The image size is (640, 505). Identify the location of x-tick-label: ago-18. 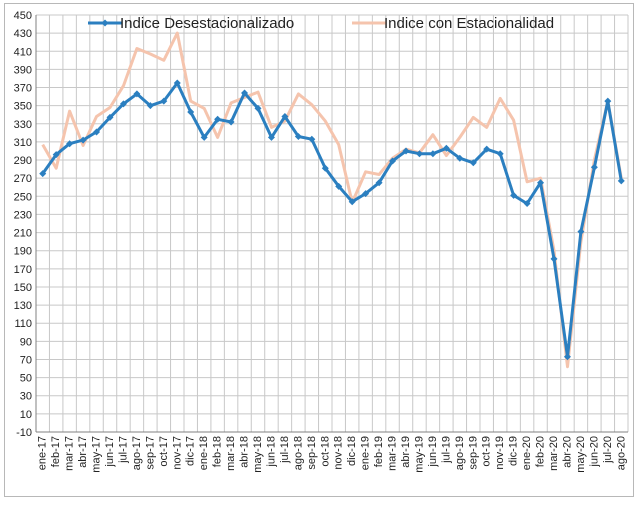
(298, 453).